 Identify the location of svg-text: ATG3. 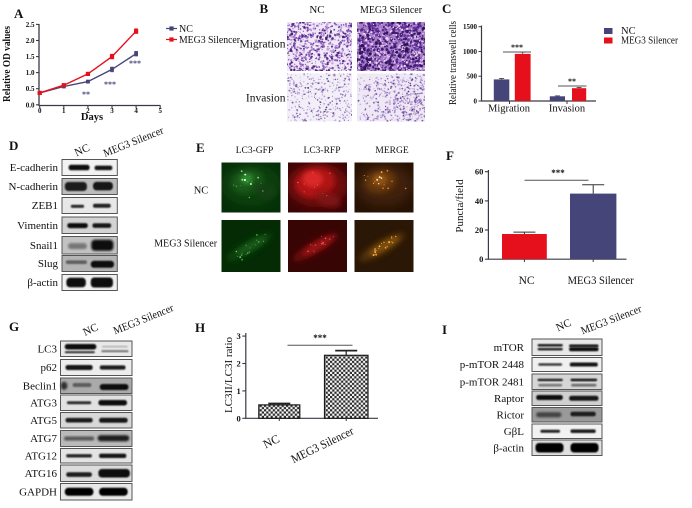
(43, 403).